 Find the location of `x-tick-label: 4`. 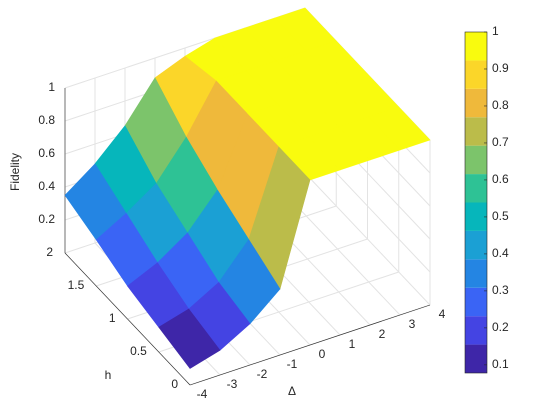

x-tick-label: 4 is located at coordinates (442, 314).